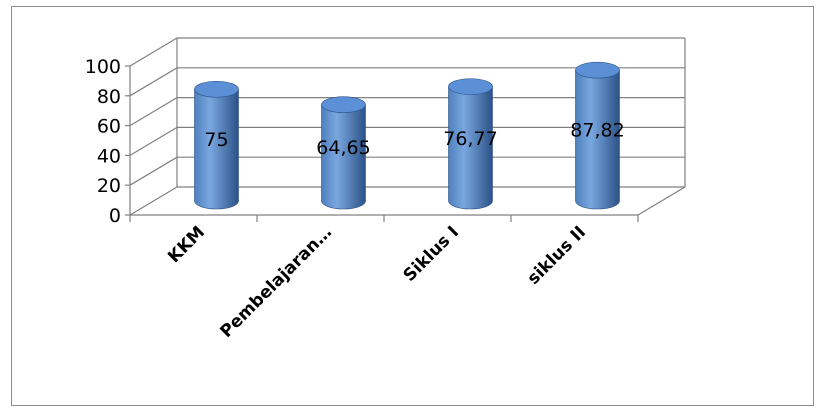  Describe the element at coordinates (377, 281) in the screenshot. I see `category-labels: KKM Pembelajaran… Siklus I siklus II` at that location.